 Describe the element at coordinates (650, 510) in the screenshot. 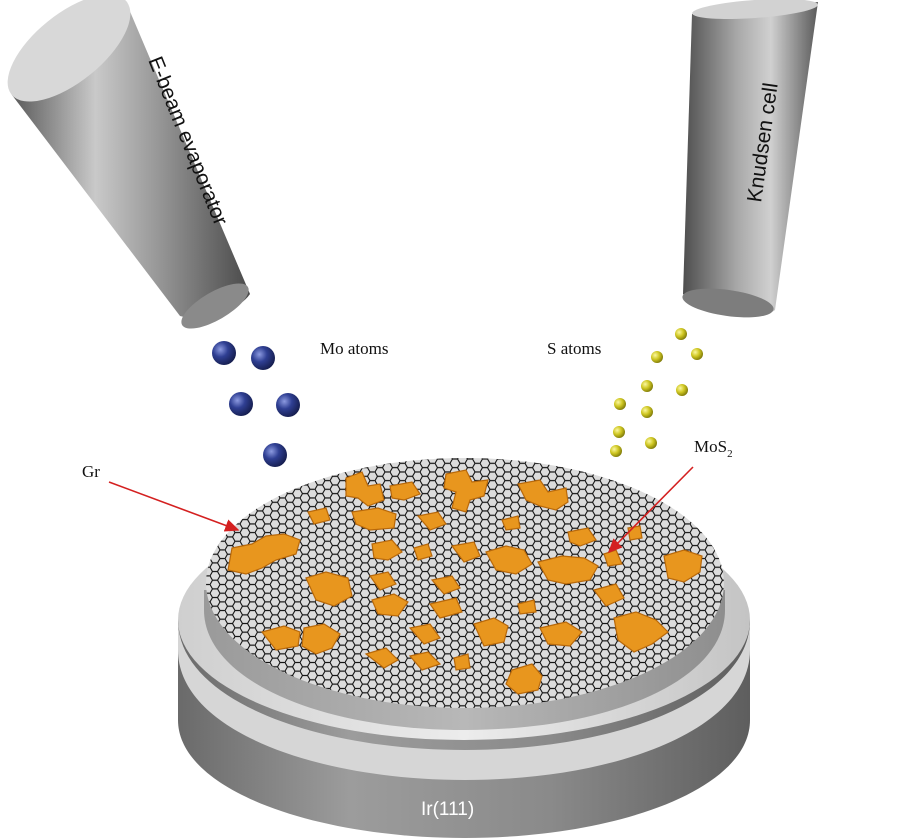

I see `mos2-arrow` at that location.